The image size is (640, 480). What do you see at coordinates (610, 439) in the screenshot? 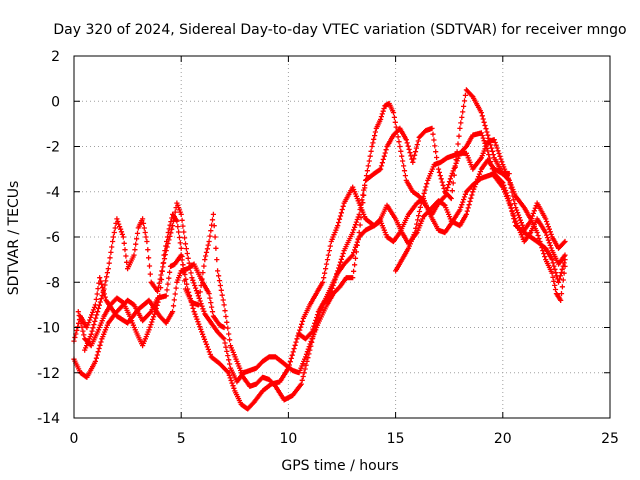
I see `x-tick-label: 25` at bounding box center [610, 439].